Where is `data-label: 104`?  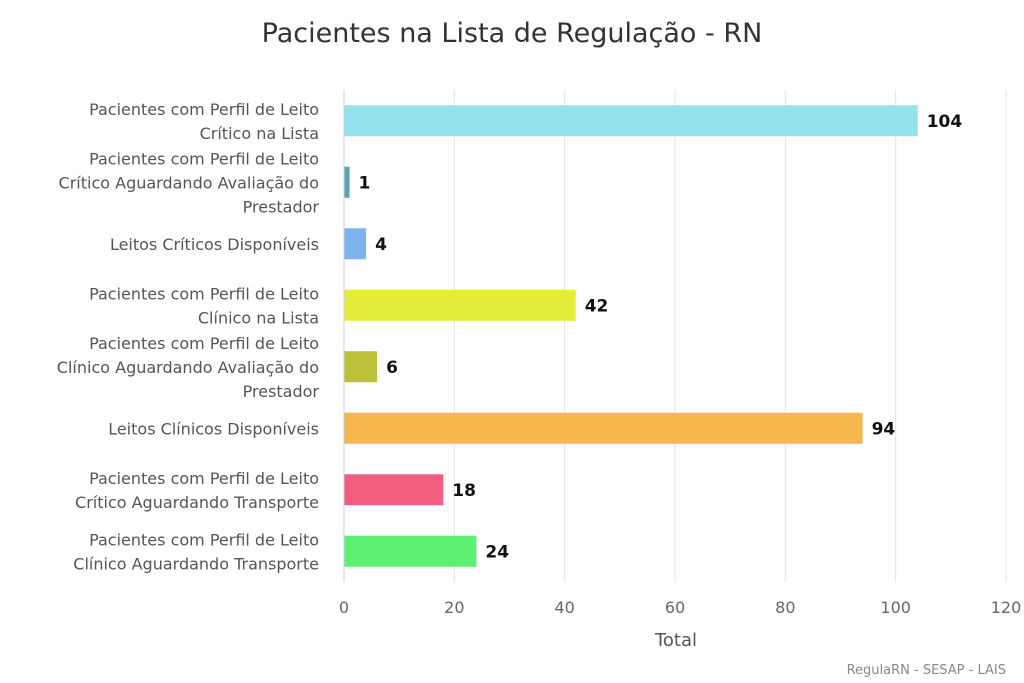
data-label: 104 is located at coordinates (945, 122).